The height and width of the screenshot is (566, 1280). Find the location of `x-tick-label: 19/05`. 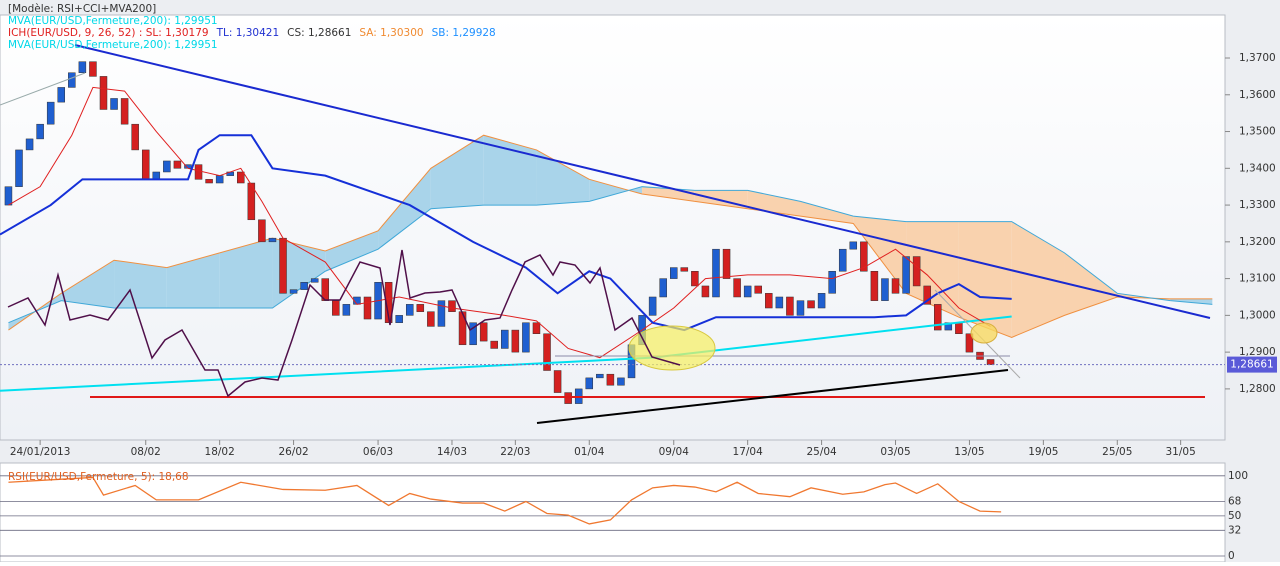

x-tick-label: 19/05 is located at coordinates (1043, 452).